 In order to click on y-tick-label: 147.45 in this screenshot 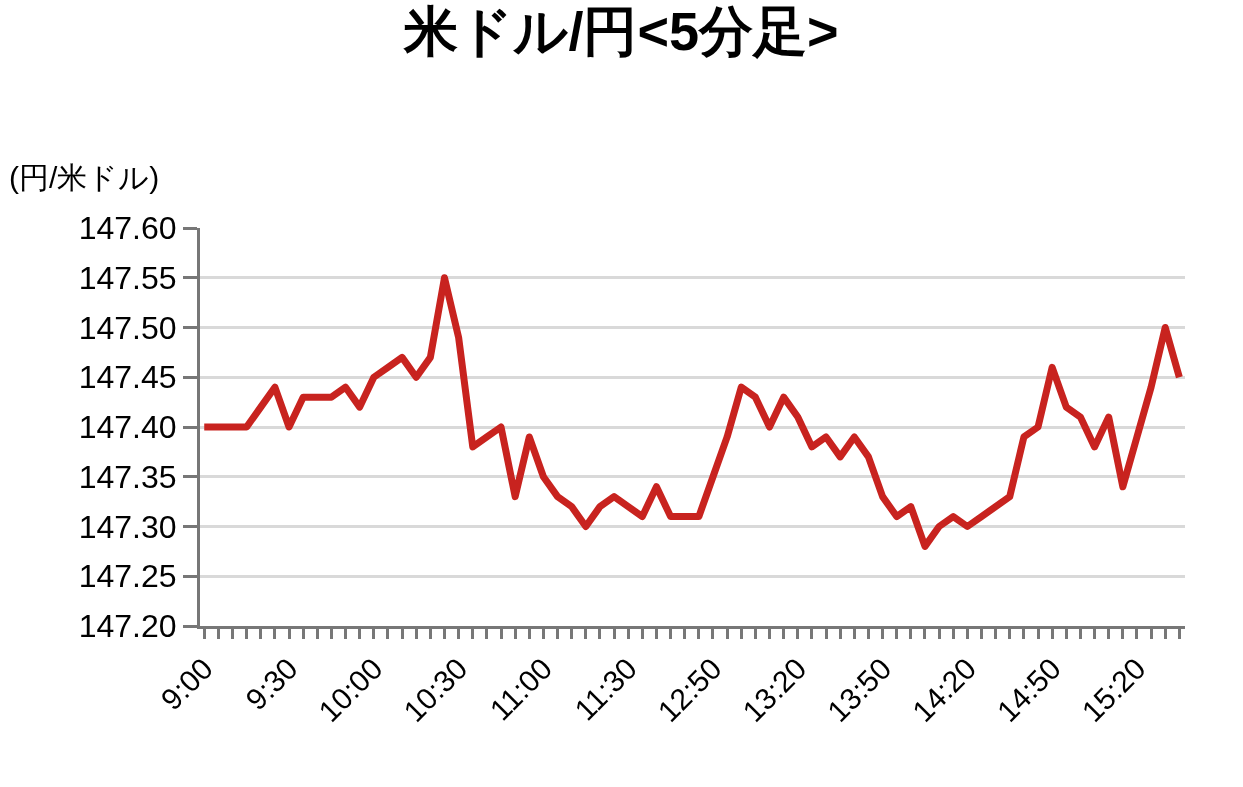, I will do `click(127, 377)`.